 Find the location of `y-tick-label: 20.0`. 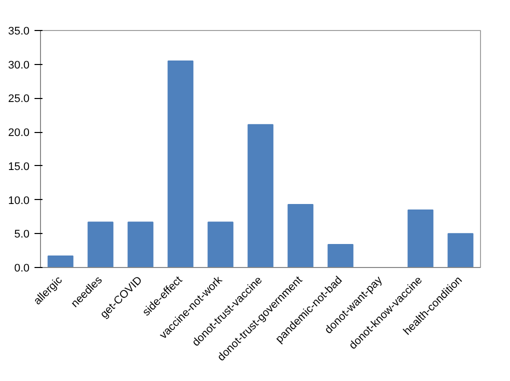

y-tick-label: 20.0 is located at coordinates (19, 133).